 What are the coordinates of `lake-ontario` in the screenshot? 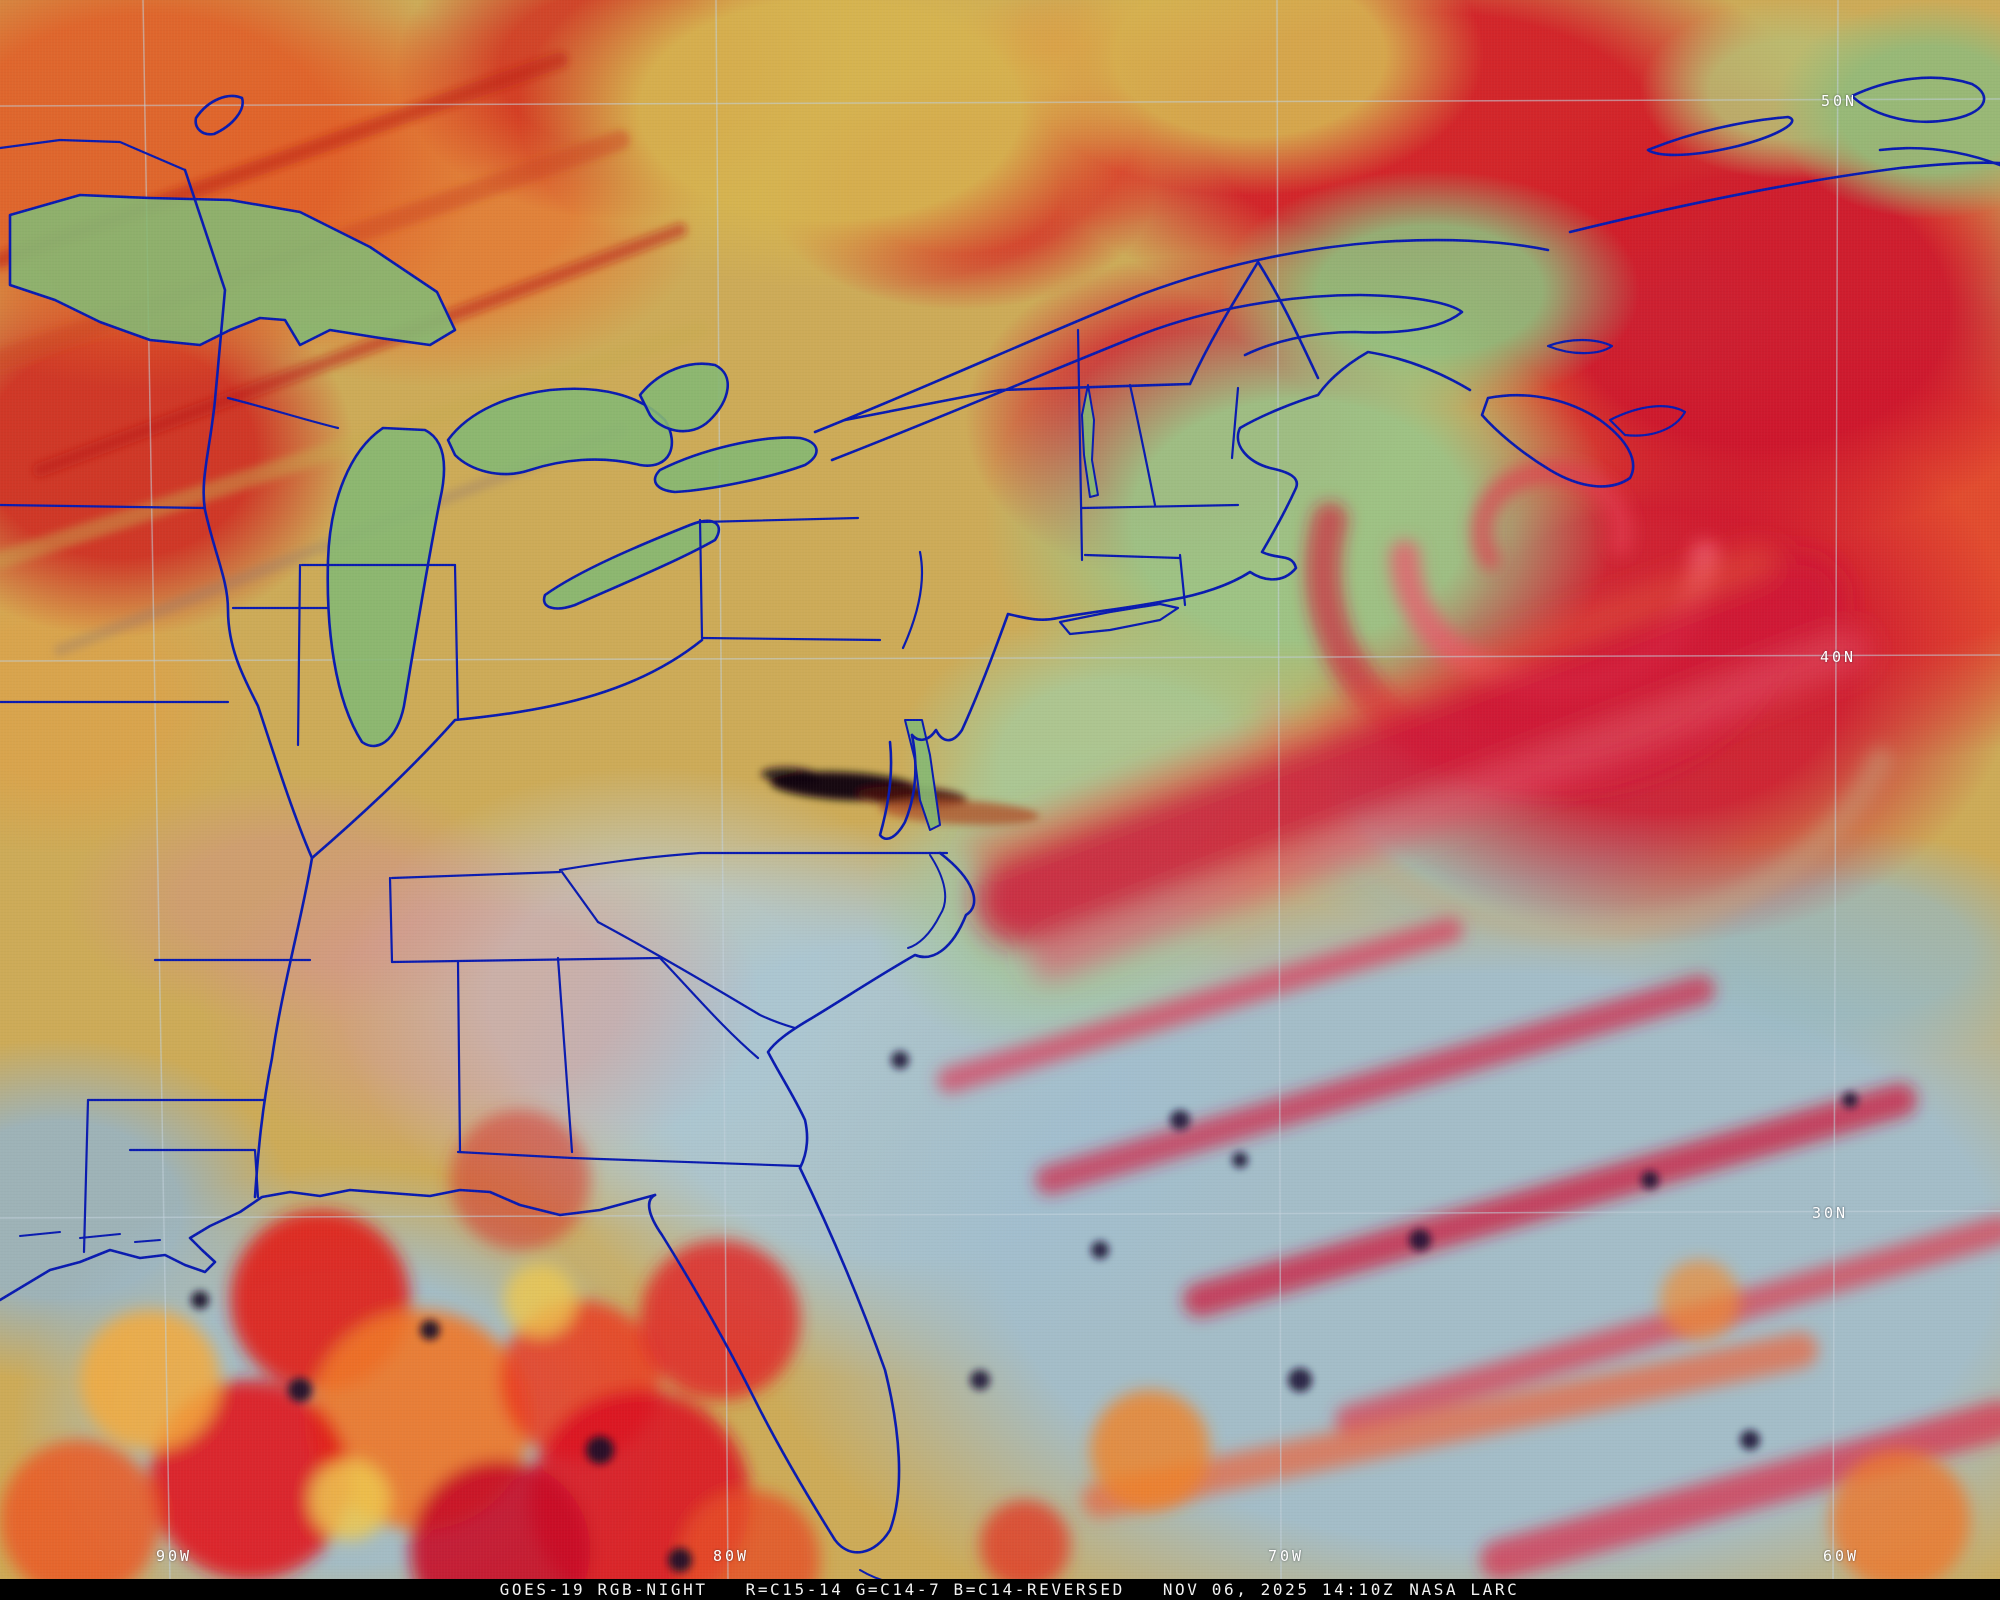 It's located at (735, 465).